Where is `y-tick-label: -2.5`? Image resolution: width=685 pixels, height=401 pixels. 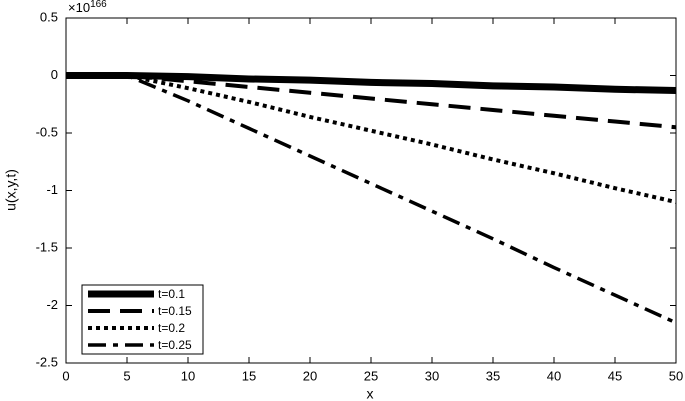
y-tick-label: -2.5 is located at coordinates (47, 361).